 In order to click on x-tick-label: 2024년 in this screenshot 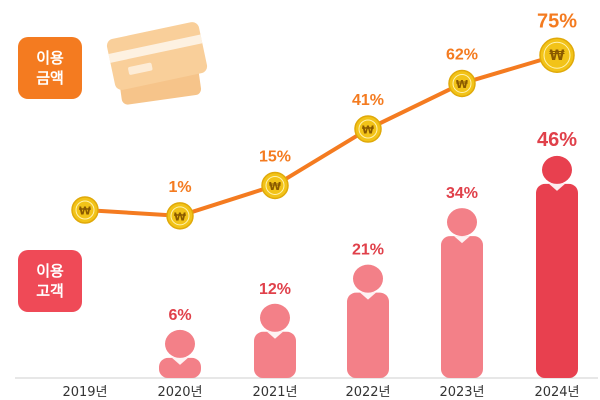, I will do `click(556, 392)`.